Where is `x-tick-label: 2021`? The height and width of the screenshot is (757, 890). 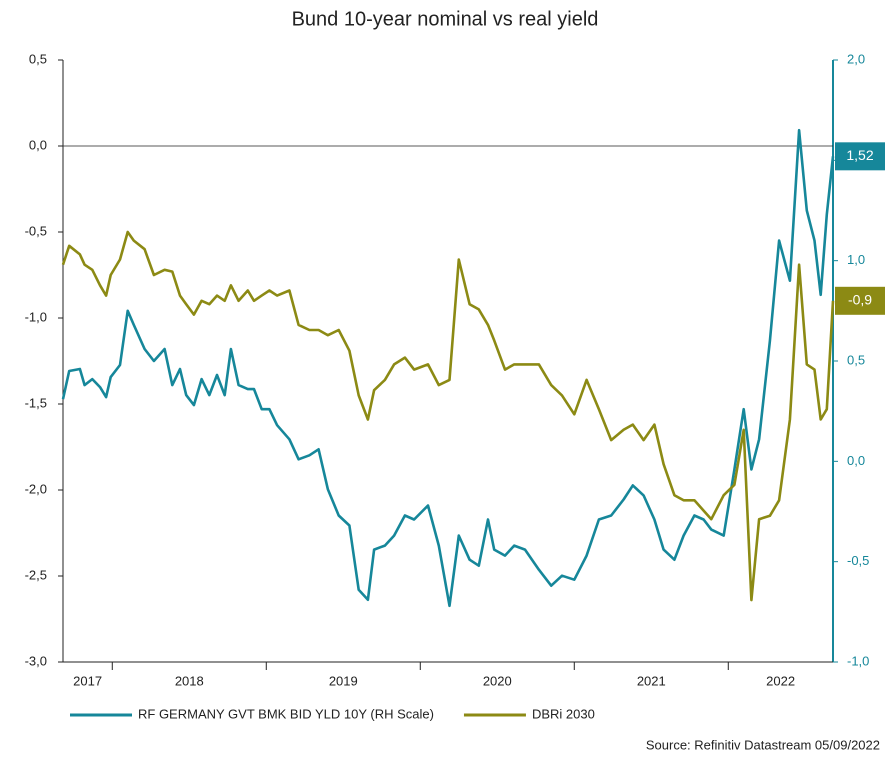 x-tick-label: 2021 is located at coordinates (651, 680).